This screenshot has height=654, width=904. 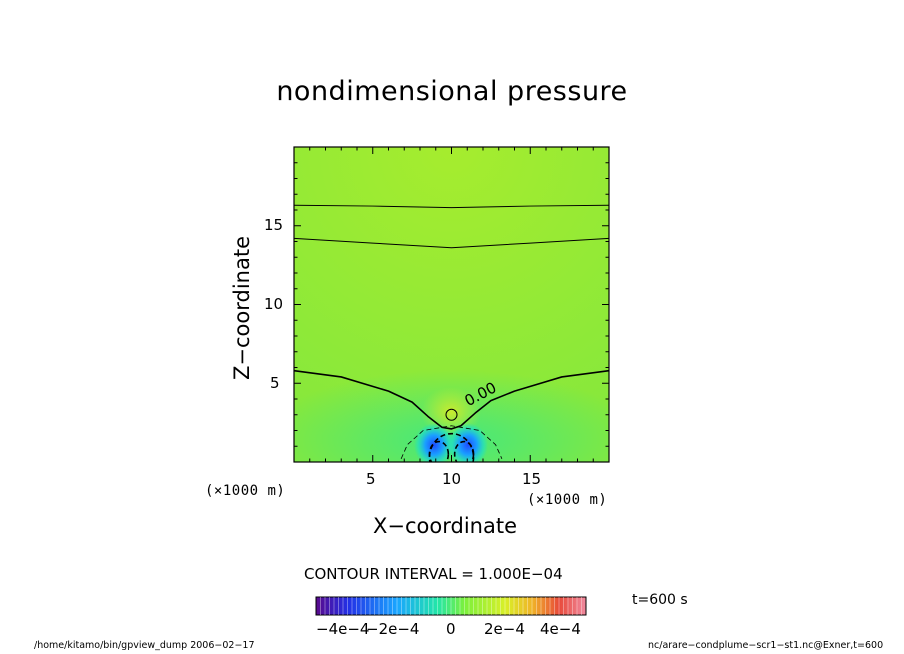 What do you see at coordinates (451, 333) in the screenshot?
I see `contour-lines` at bounding box center [451, 333].